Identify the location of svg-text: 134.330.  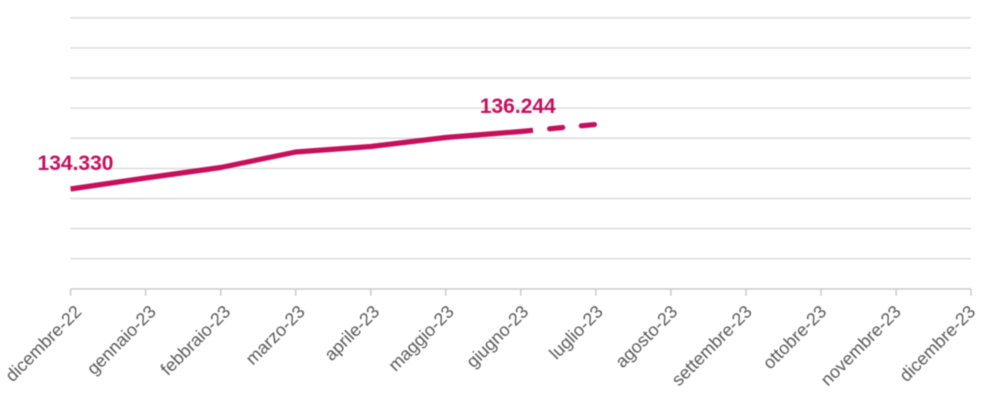
(76, 163).